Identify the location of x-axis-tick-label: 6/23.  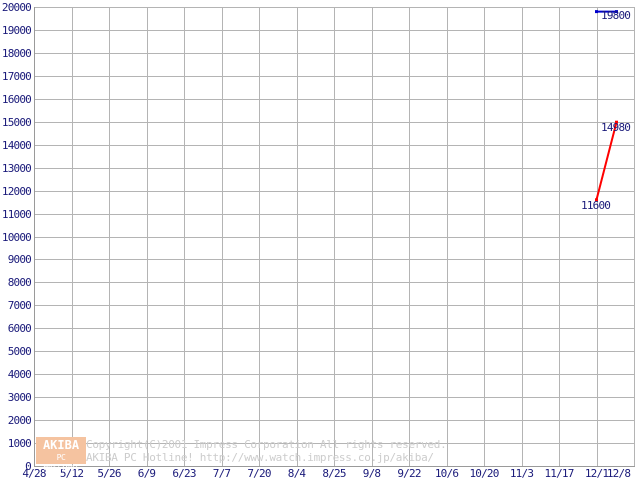
(184, 473).